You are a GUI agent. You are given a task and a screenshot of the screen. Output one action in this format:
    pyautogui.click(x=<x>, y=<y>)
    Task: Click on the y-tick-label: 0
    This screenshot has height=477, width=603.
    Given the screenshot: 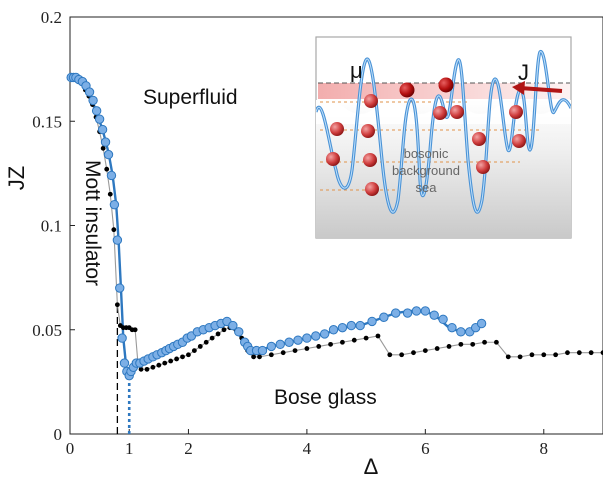 What is the action you would take?
    pyautogui.click(x=58, y=434)
    